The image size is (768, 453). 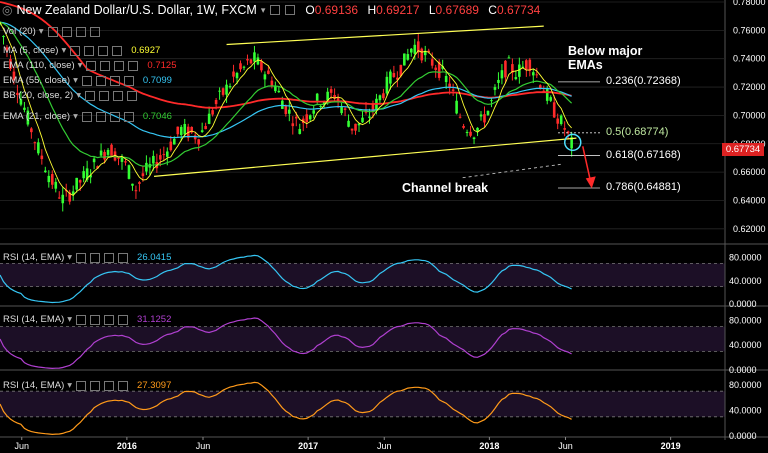 I want to click on channel-lower-line, so click(x=365, y=157).